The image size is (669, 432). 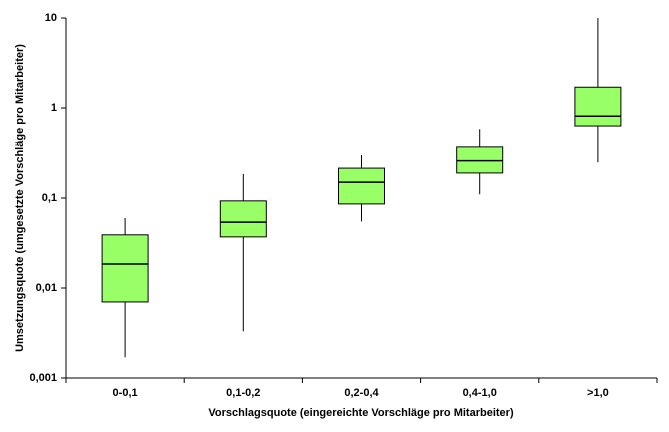 What do you see at coordinates (361, 393) in the screenshot?
I see `x-tick-label: 0,2-0,4` at bounding box center [361, 393].